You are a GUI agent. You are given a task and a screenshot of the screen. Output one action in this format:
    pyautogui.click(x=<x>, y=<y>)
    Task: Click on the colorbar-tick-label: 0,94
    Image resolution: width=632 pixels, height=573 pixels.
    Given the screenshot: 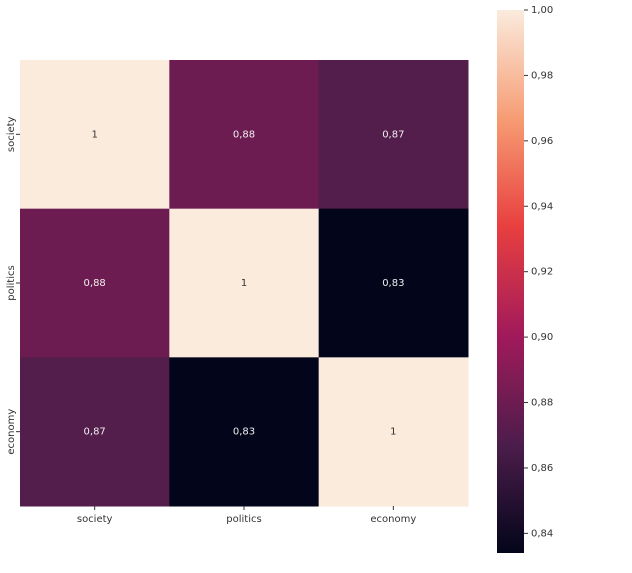 What is the action you would take?
    pyautogui.click(x=542, y=206)
    